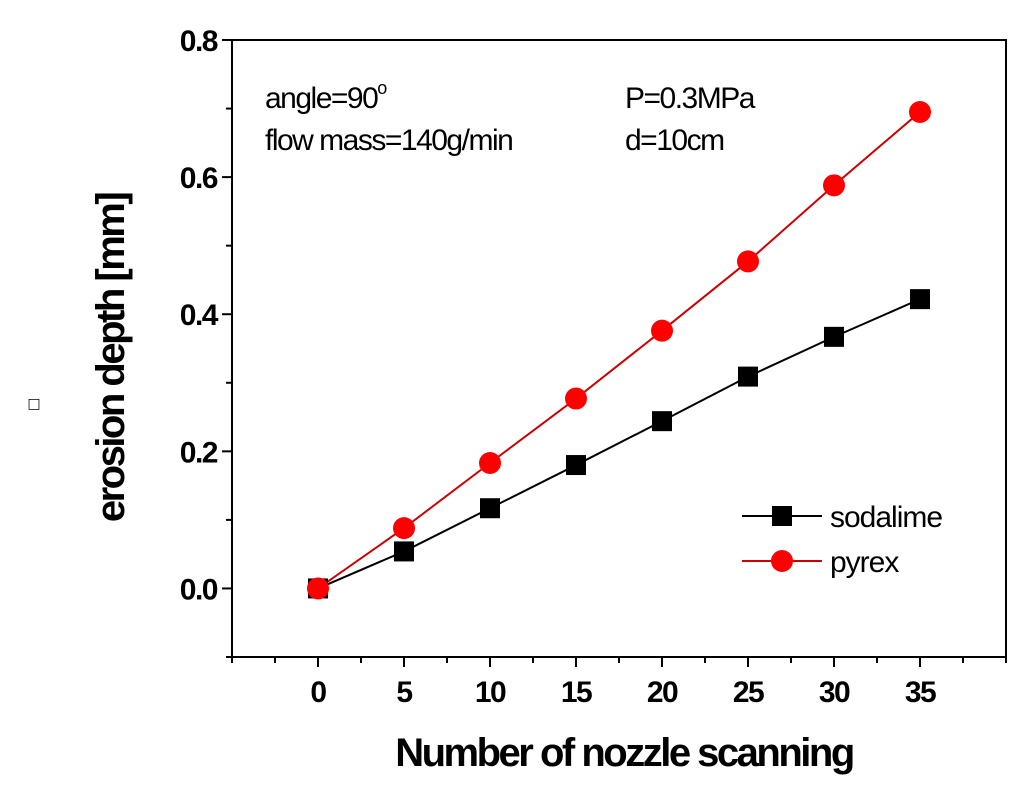 Image resolution: width=1024 pixels, height=787 pixels. I want to click on legend-sodalime-label: sodalime, so click(886, 517).